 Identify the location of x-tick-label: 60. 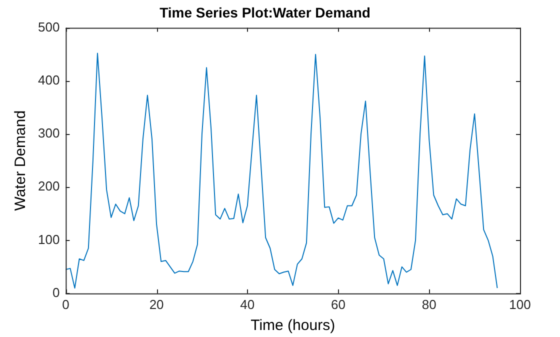
(338, 304).